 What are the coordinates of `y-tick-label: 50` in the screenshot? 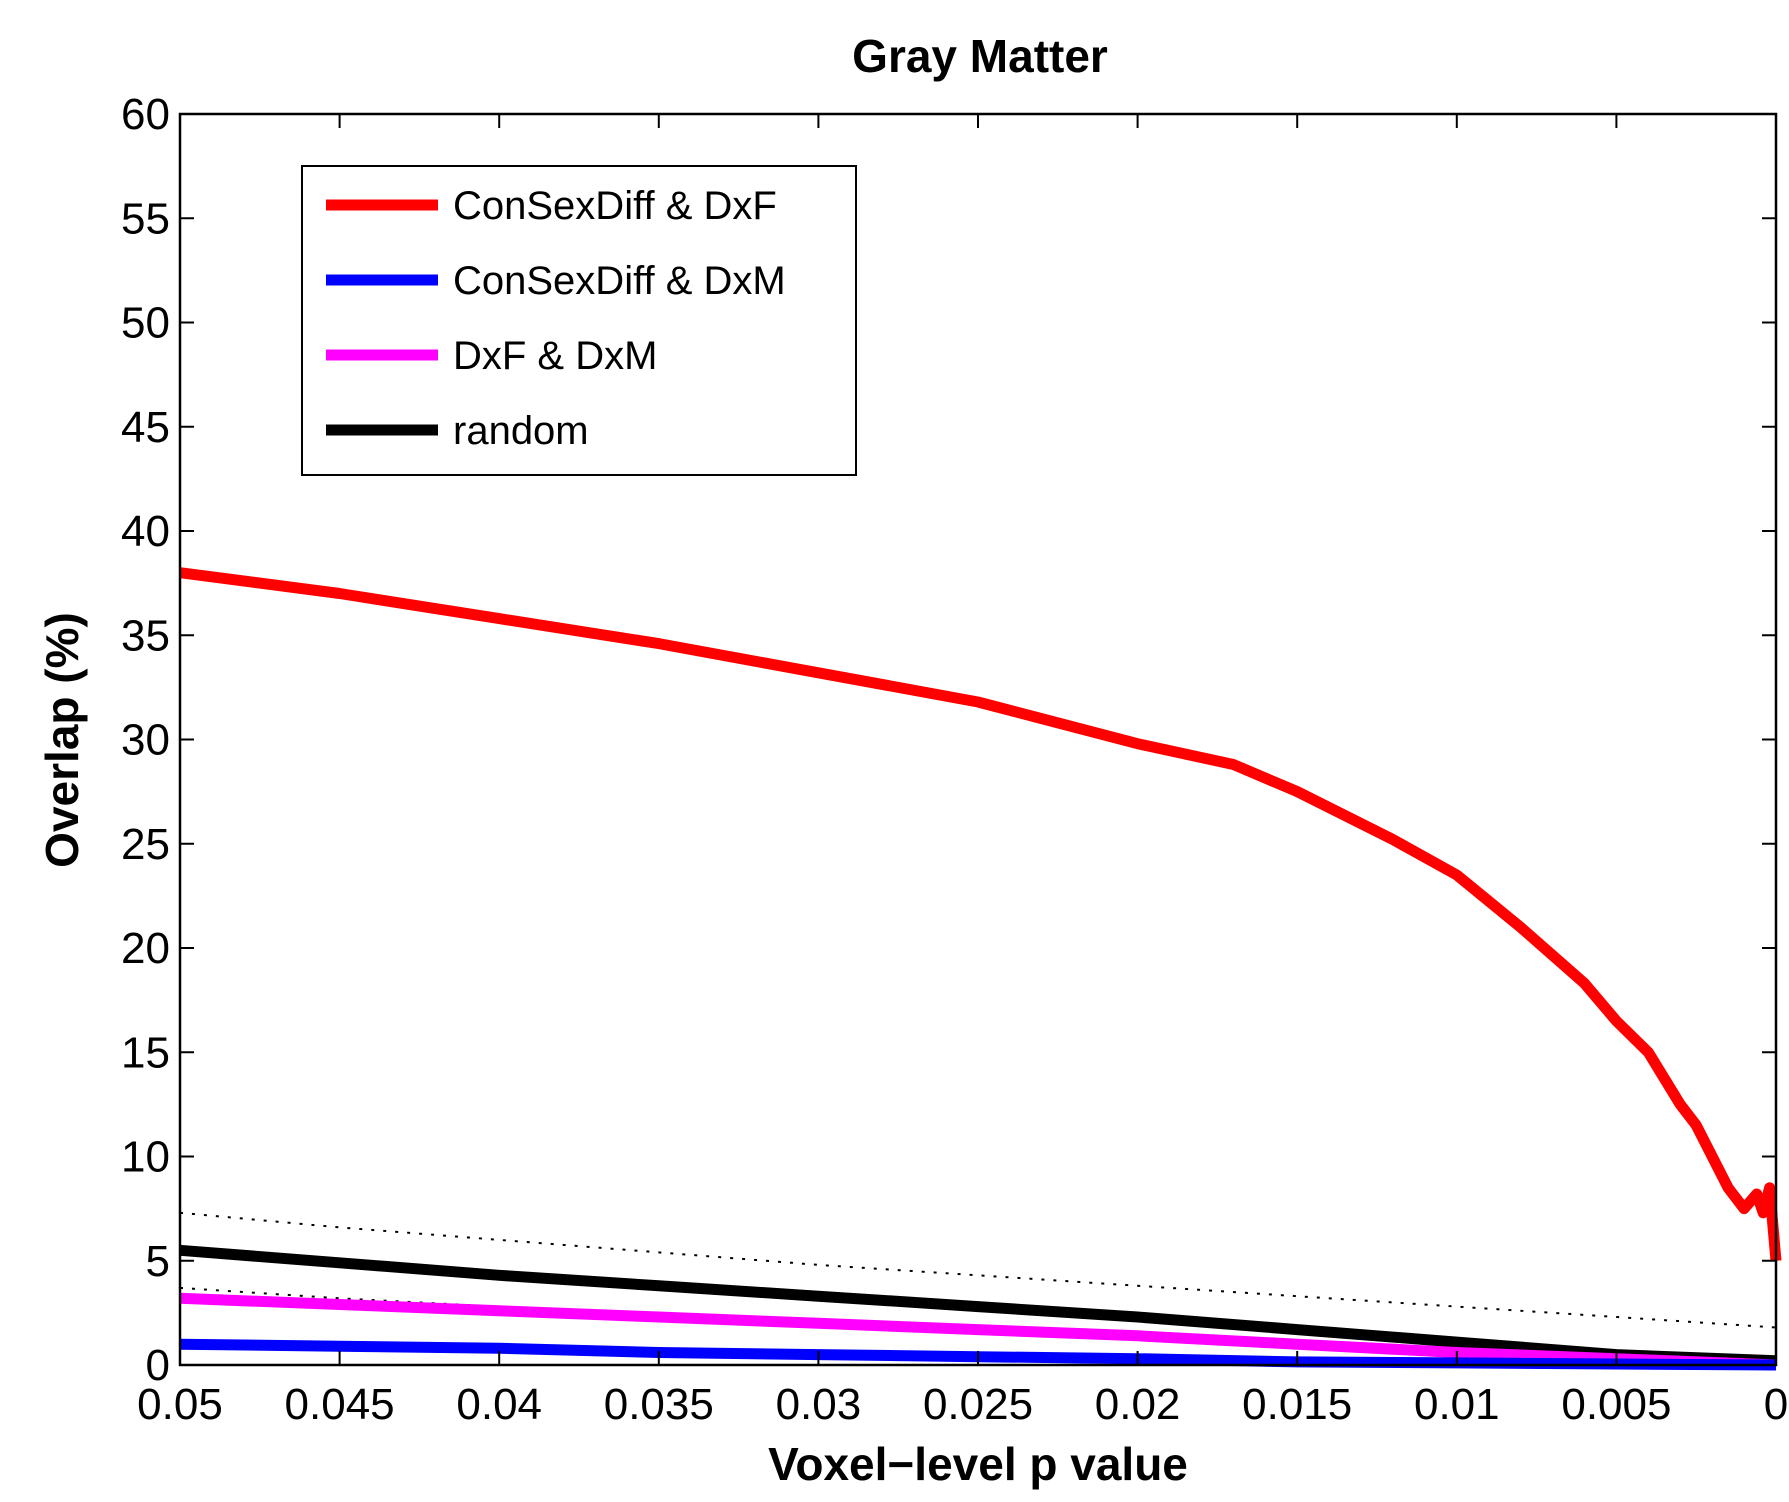 It's located at (145, 323).